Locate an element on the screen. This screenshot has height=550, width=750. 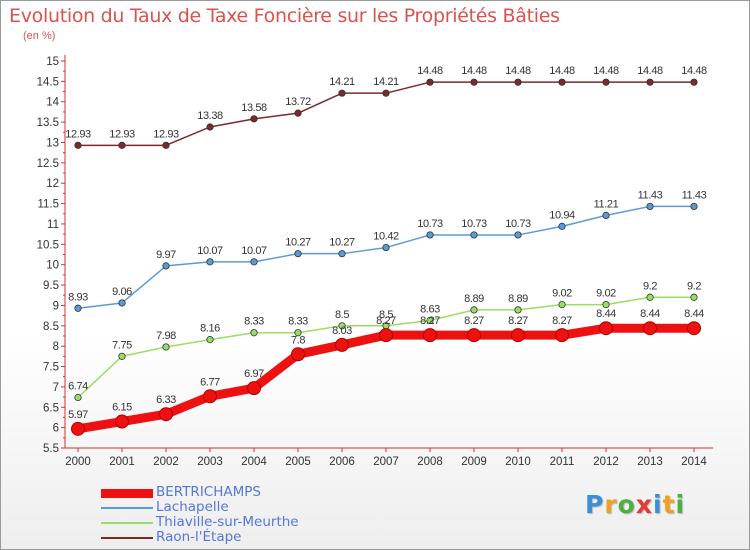
data-label-raon-l-tape: 13.38 is located at coordinates (210, 116).